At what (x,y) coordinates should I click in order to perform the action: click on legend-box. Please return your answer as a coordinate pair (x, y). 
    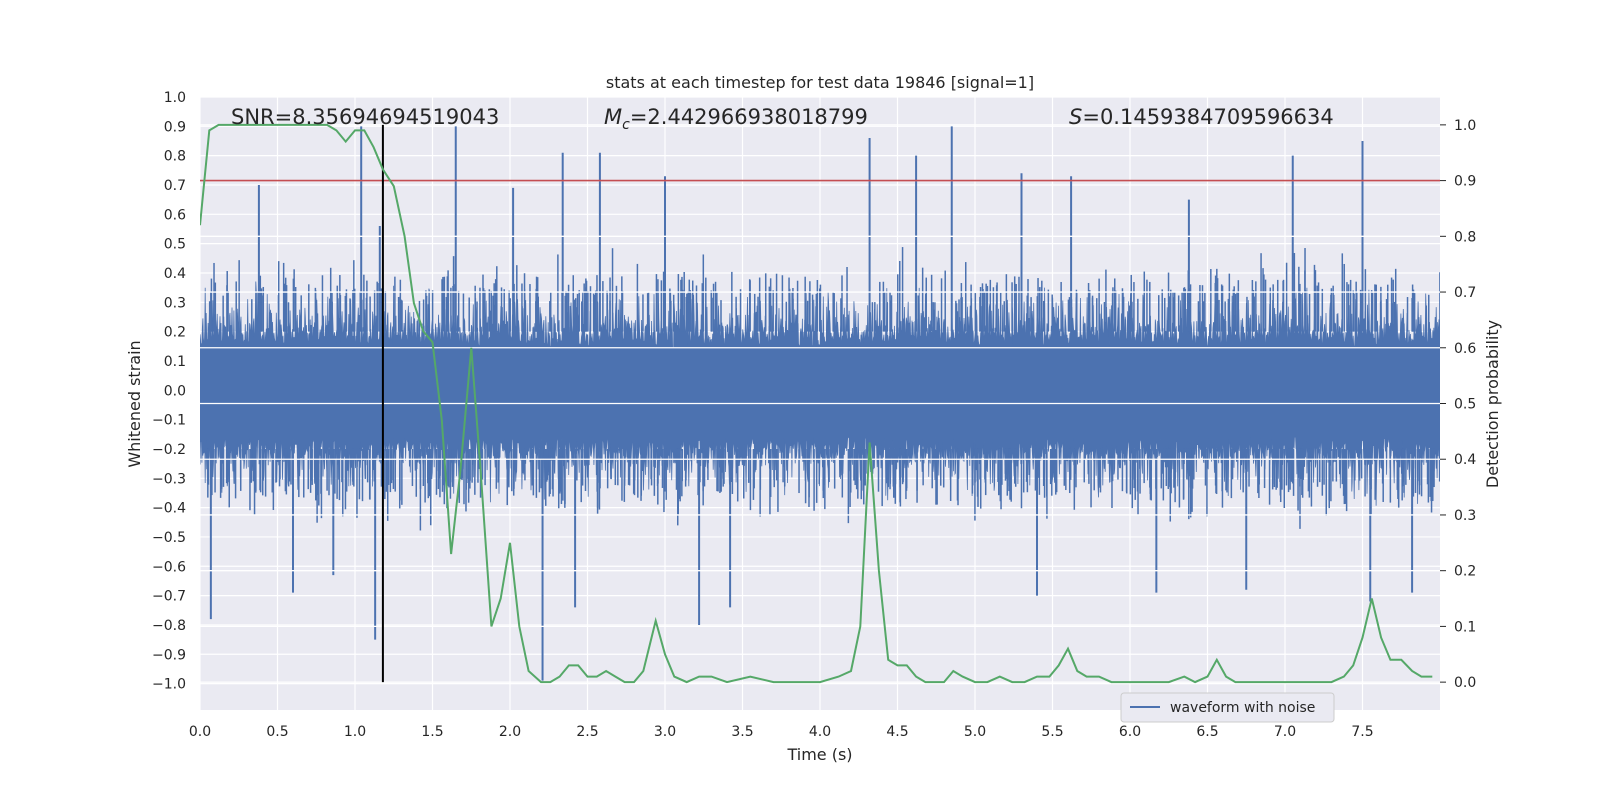
    Looking at the image, I should click on (1227, 707).